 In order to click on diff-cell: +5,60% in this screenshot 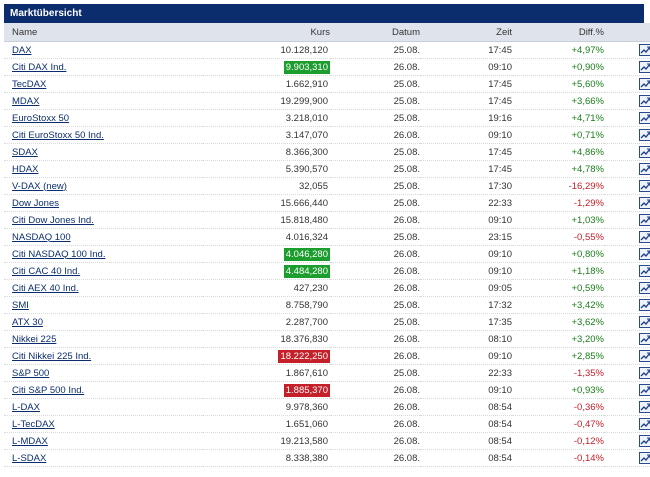, I will do `click(558, 84)`.